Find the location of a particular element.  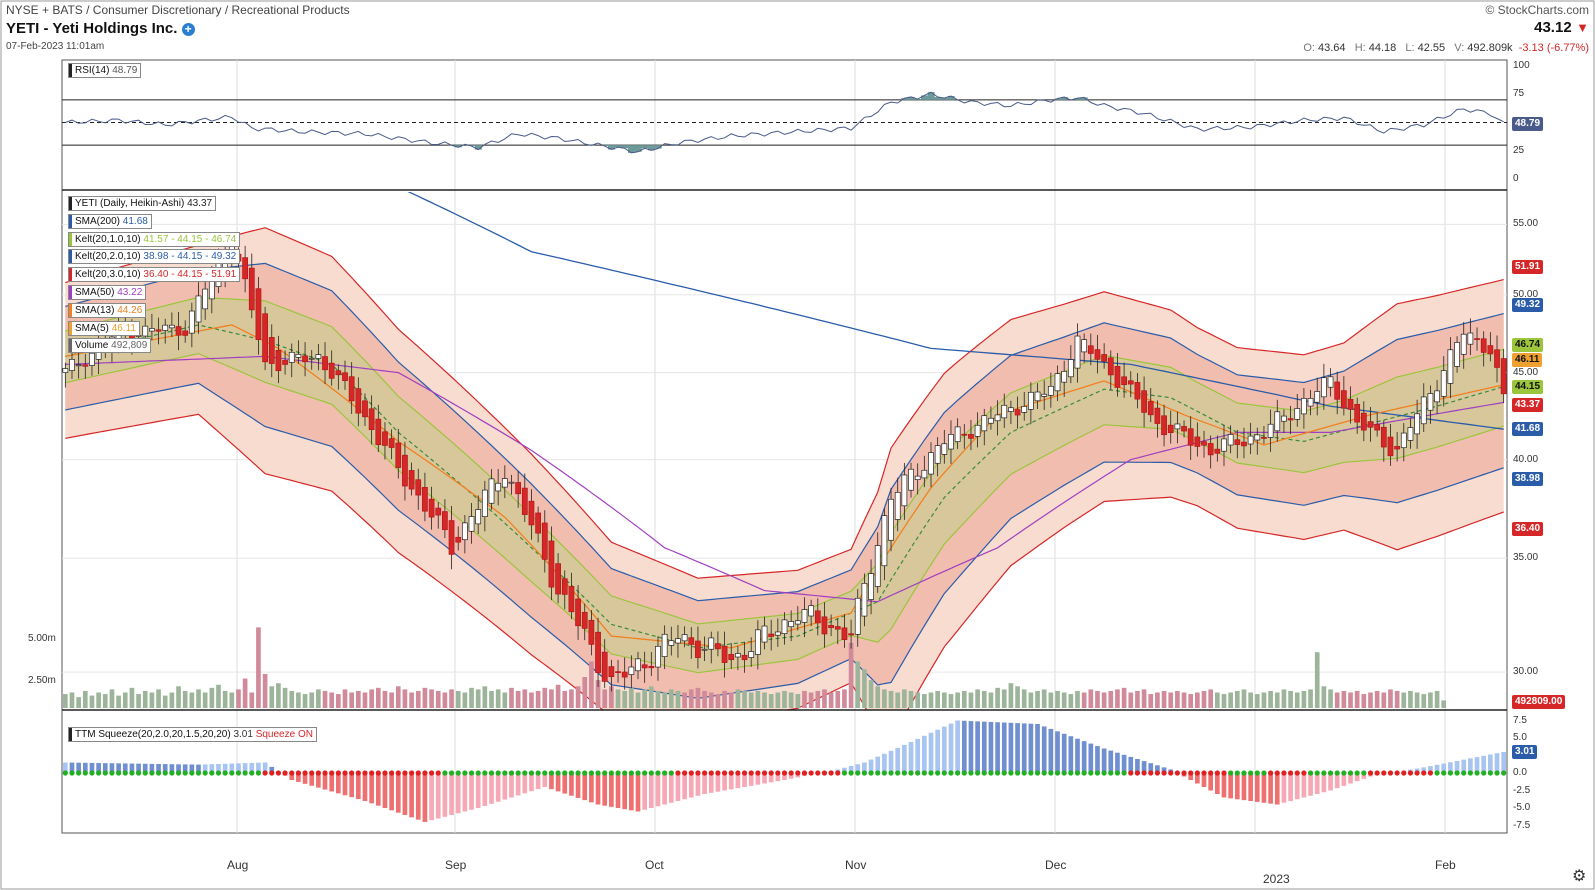

gear-icon: ⚙ is located at coordinates (1579, 876).